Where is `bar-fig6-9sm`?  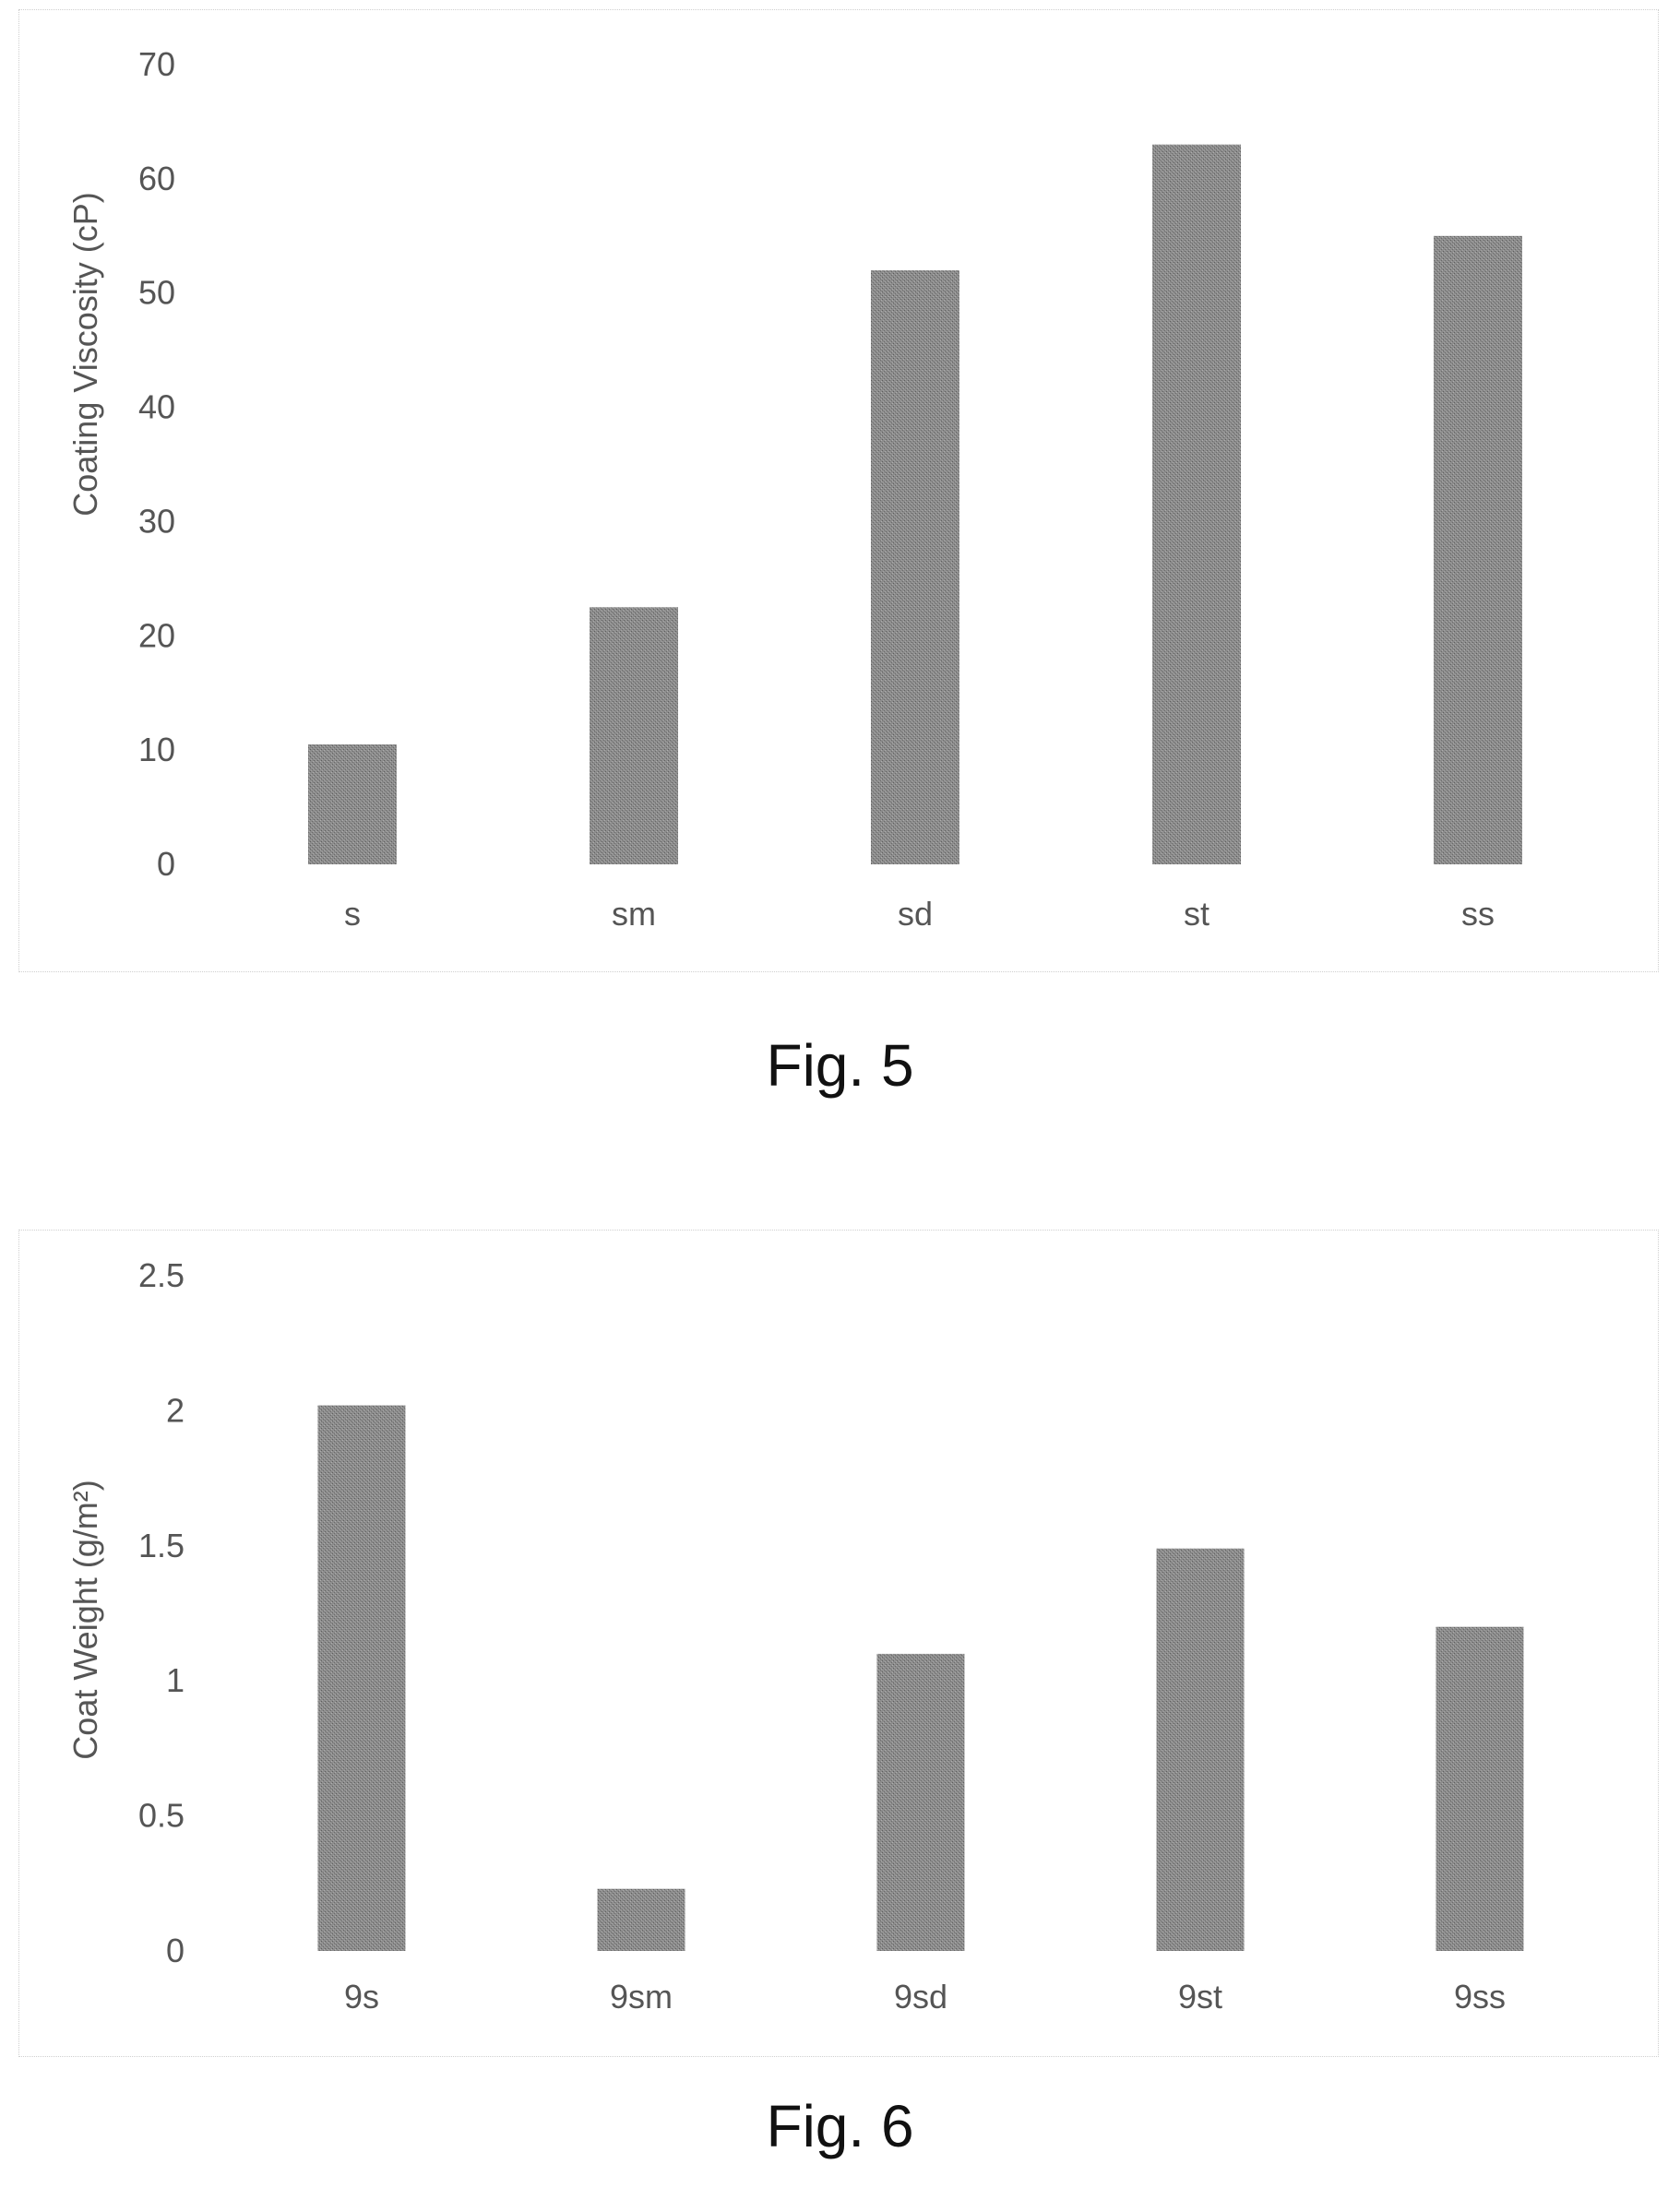 bar-fig6-9sm is located at coordinates (641, 1920).